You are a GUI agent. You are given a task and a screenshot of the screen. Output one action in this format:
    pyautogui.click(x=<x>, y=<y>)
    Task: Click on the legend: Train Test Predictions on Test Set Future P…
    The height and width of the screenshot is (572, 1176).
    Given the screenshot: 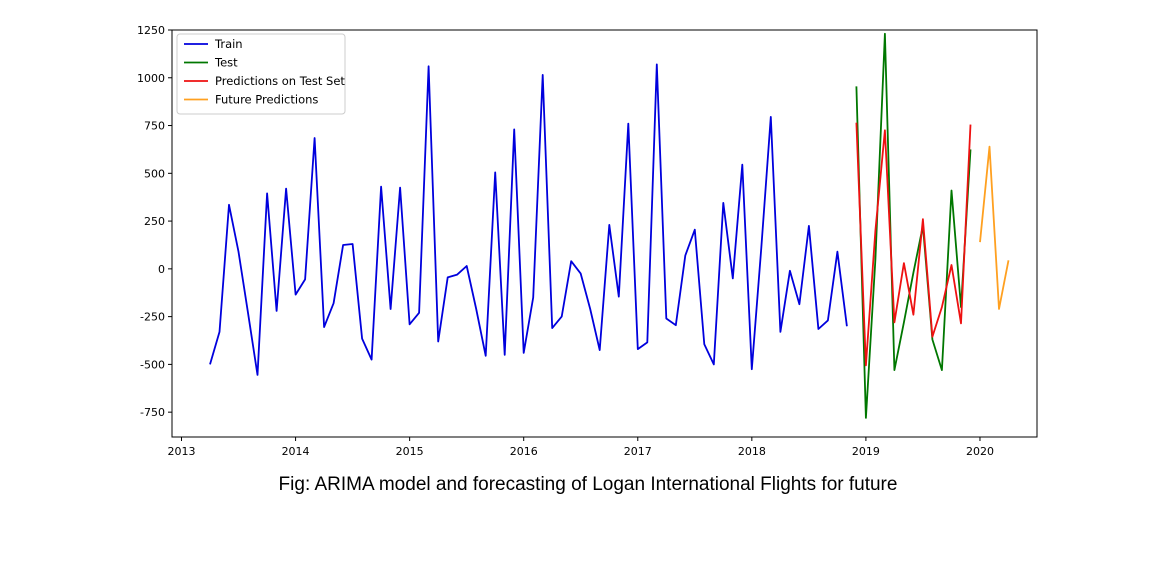 What is the action you would take?
    pyautogui.click(x=261, y=74)
    